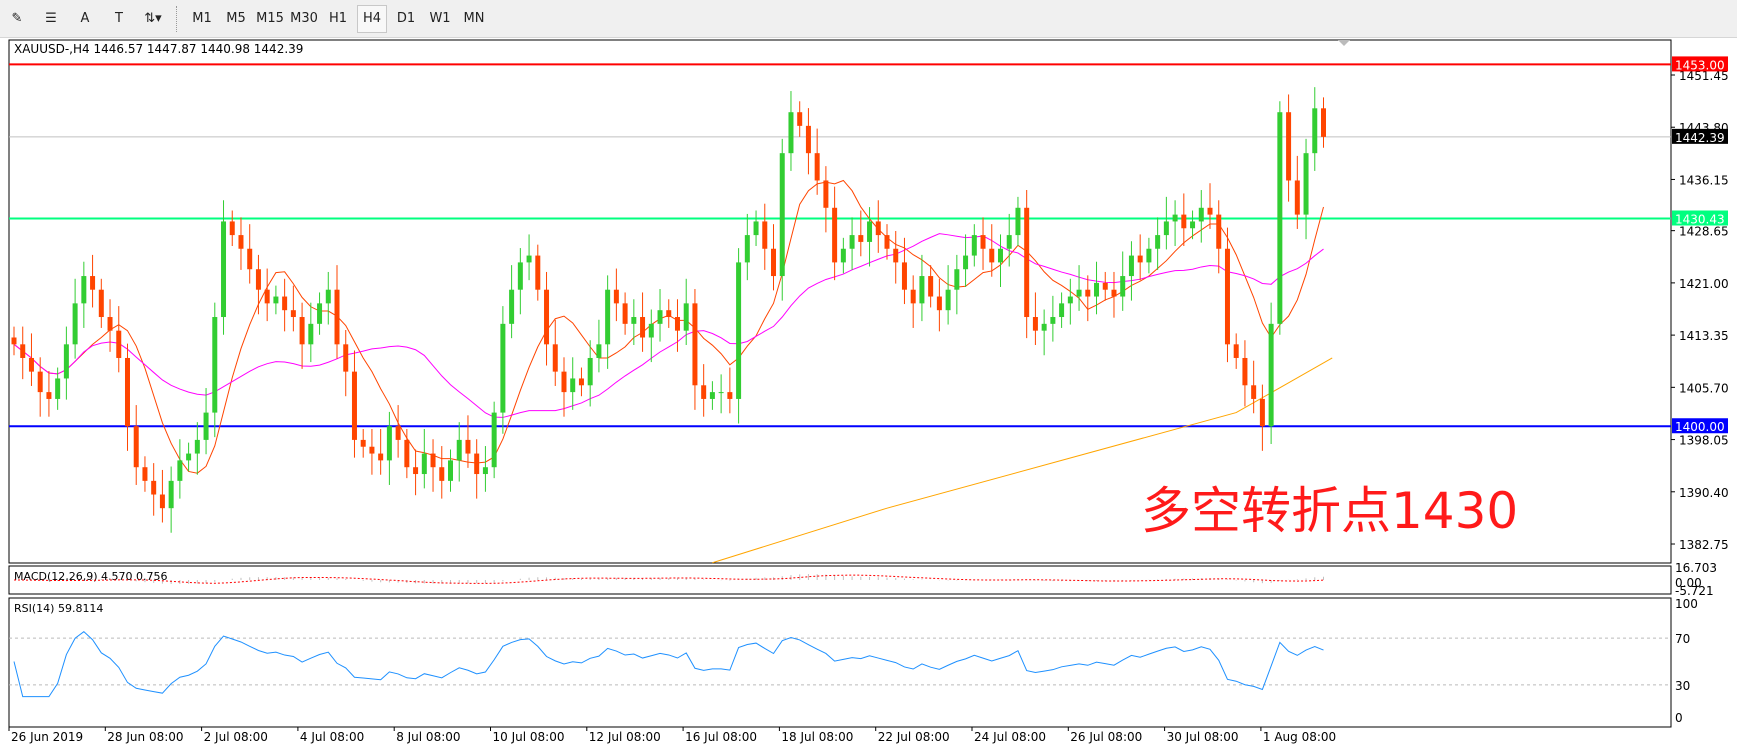 The width and height of the screenshot is (1737, 752). What do you see at coordinates (1704, 545) in the screenshot?
I see `y-tick-label: 1382.75` at bounding box center [1704, 545].